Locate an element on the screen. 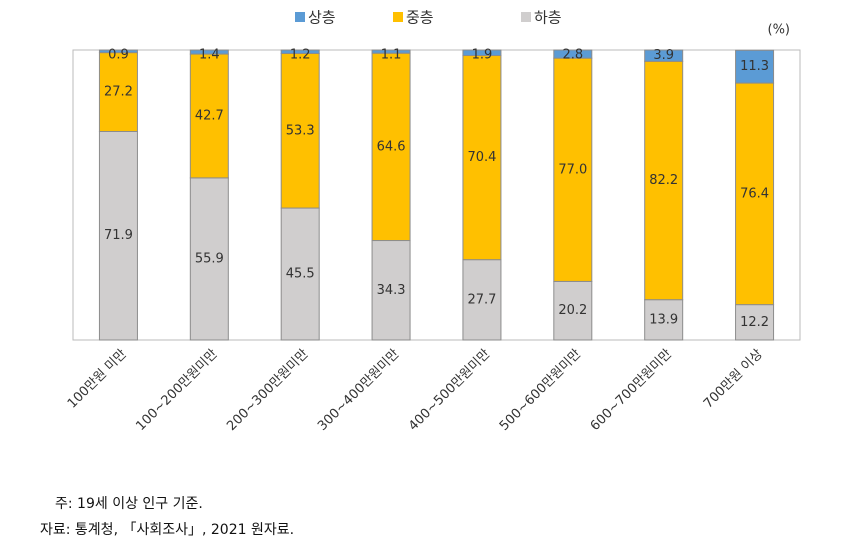  data-label: 53.3 is located at coordinates (300, 130).